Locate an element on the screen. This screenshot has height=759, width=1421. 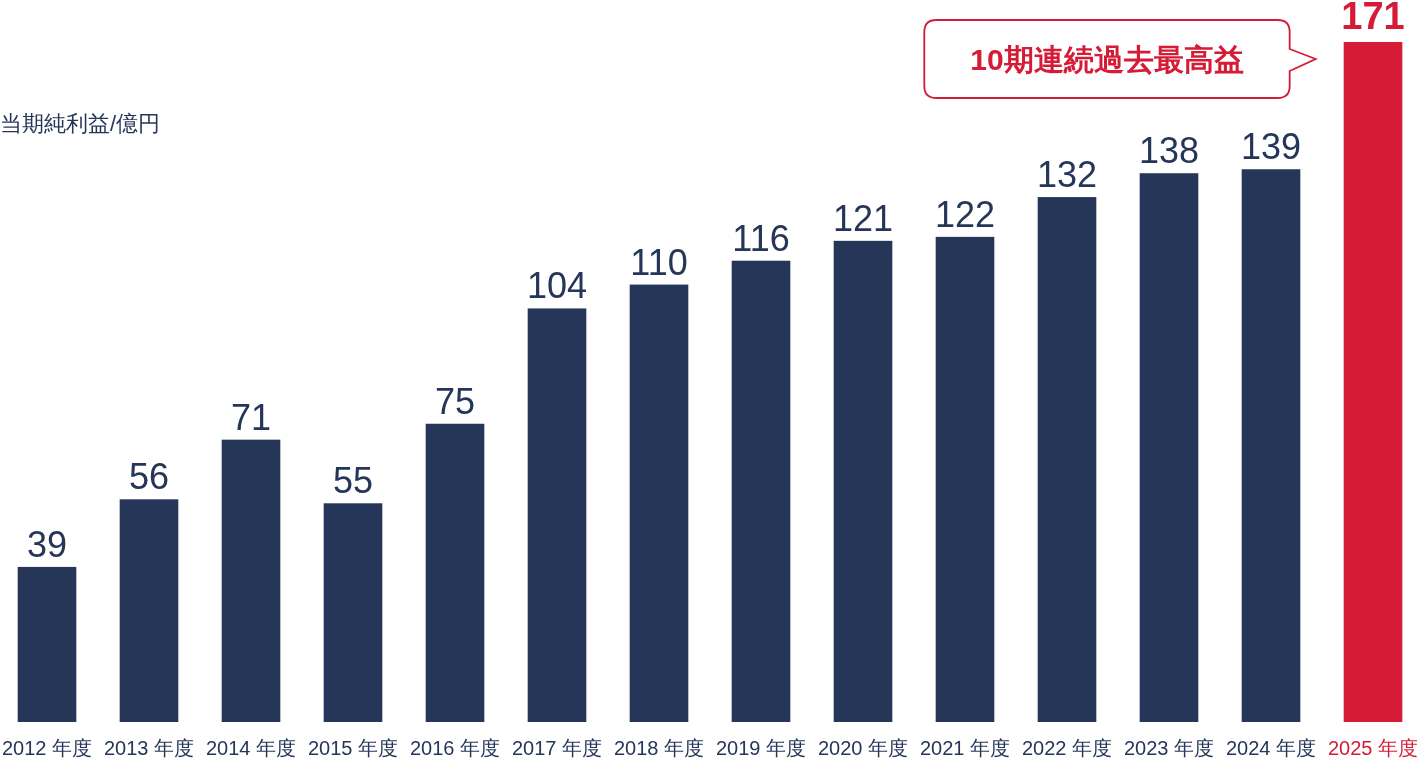
x-tick-label: 2018 年度 is located at coordinates (659, 748).